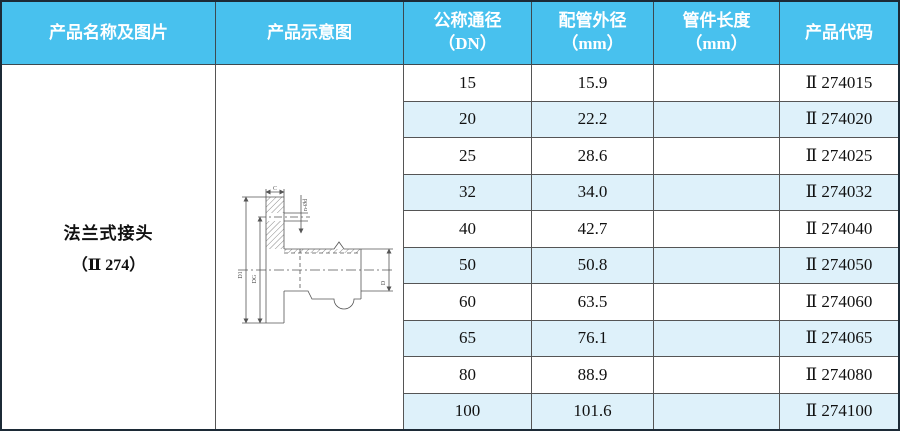  I want to click on flange-hatch-lower, so click(275, 235).